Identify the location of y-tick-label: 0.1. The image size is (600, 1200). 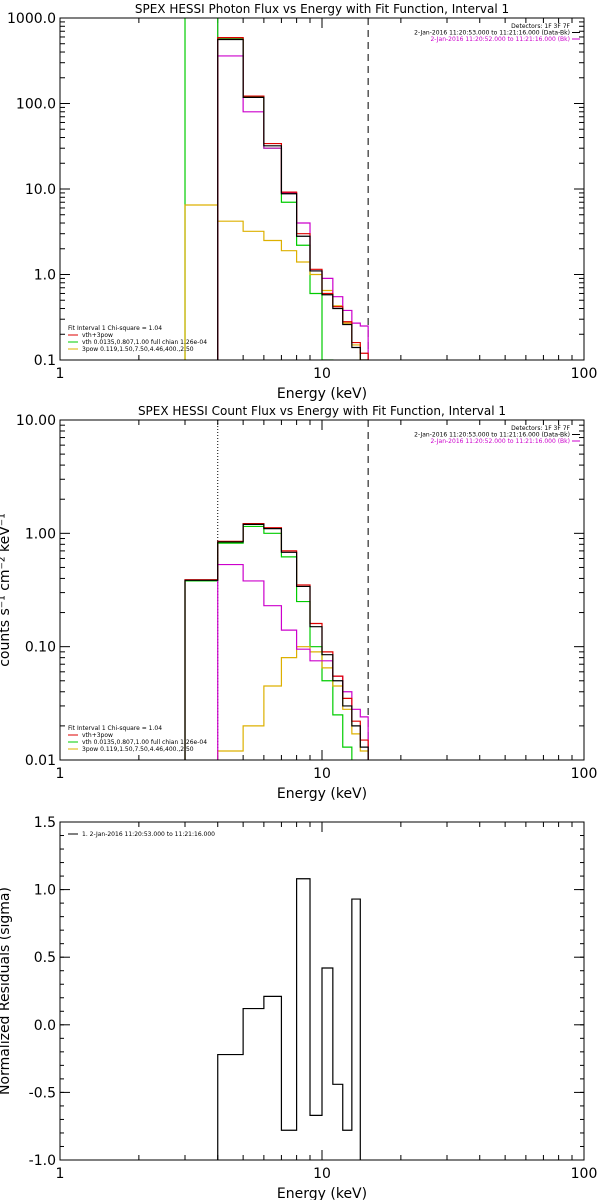
(45, 361).